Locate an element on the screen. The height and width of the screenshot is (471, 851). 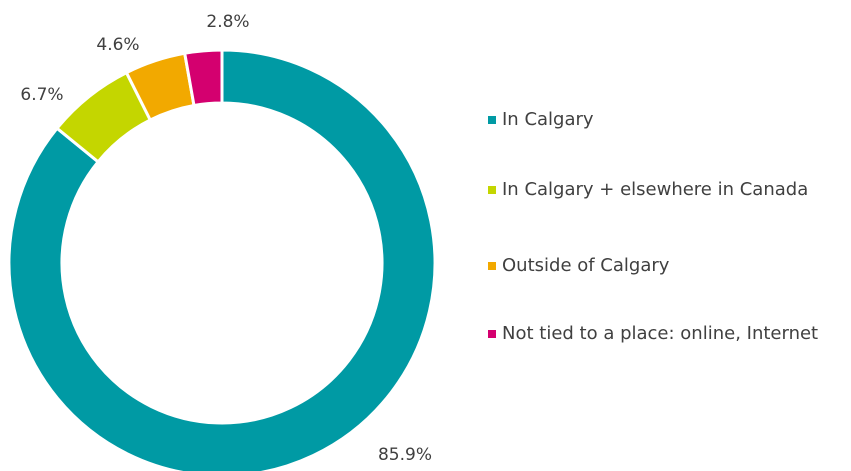
data-label: 85.9% is located at coordinates (405, 455).